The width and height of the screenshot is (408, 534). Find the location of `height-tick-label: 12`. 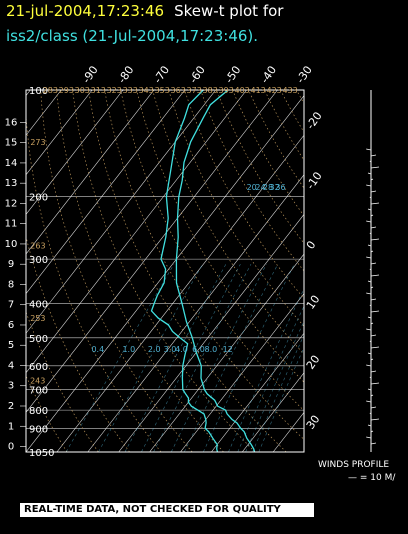

height-tick-label: 12 is located at coordinates (11, 203).